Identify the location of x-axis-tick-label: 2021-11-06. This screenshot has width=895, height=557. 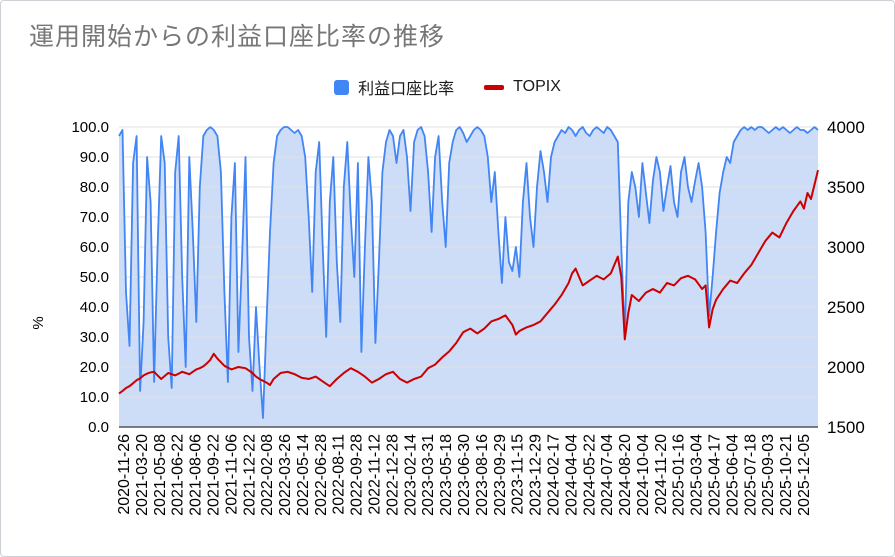
(231, 474).